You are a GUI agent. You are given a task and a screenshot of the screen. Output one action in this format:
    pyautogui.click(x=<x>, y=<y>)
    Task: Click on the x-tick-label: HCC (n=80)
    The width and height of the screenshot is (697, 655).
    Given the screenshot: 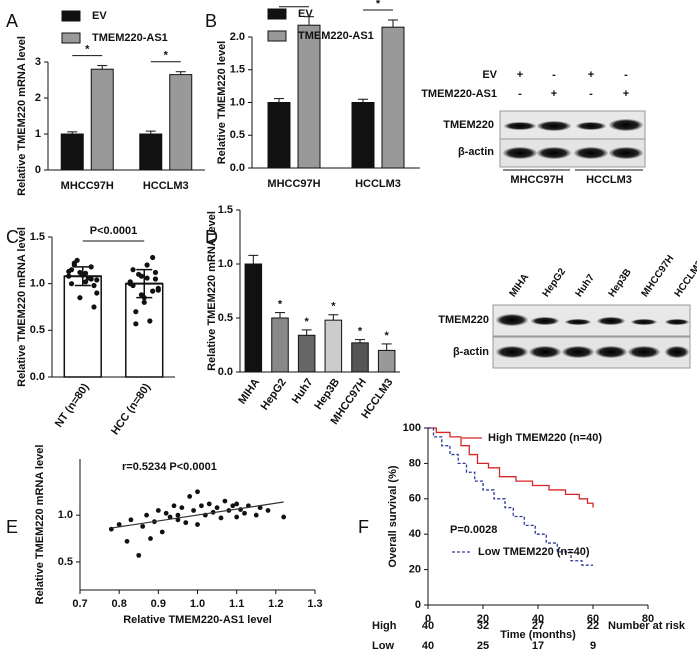 What is the action you would take?
    pyautogui.click(x=131, y=409)
    